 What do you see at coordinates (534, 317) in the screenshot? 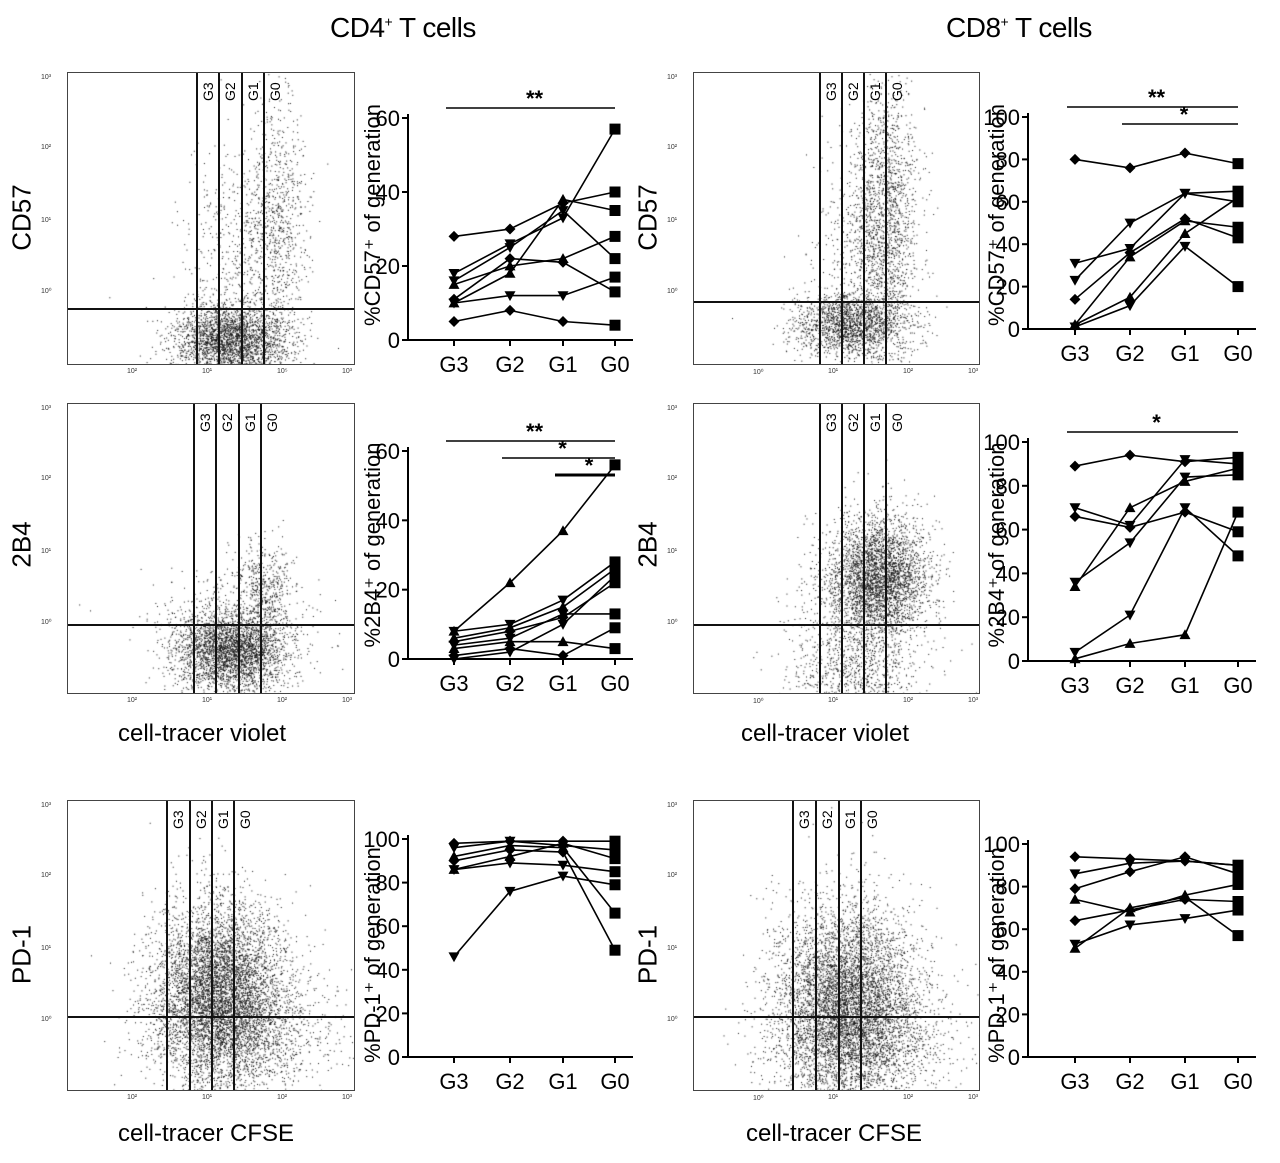
I see `cd4-cd57-line-series-7-line` at bounding box center [534, 317].